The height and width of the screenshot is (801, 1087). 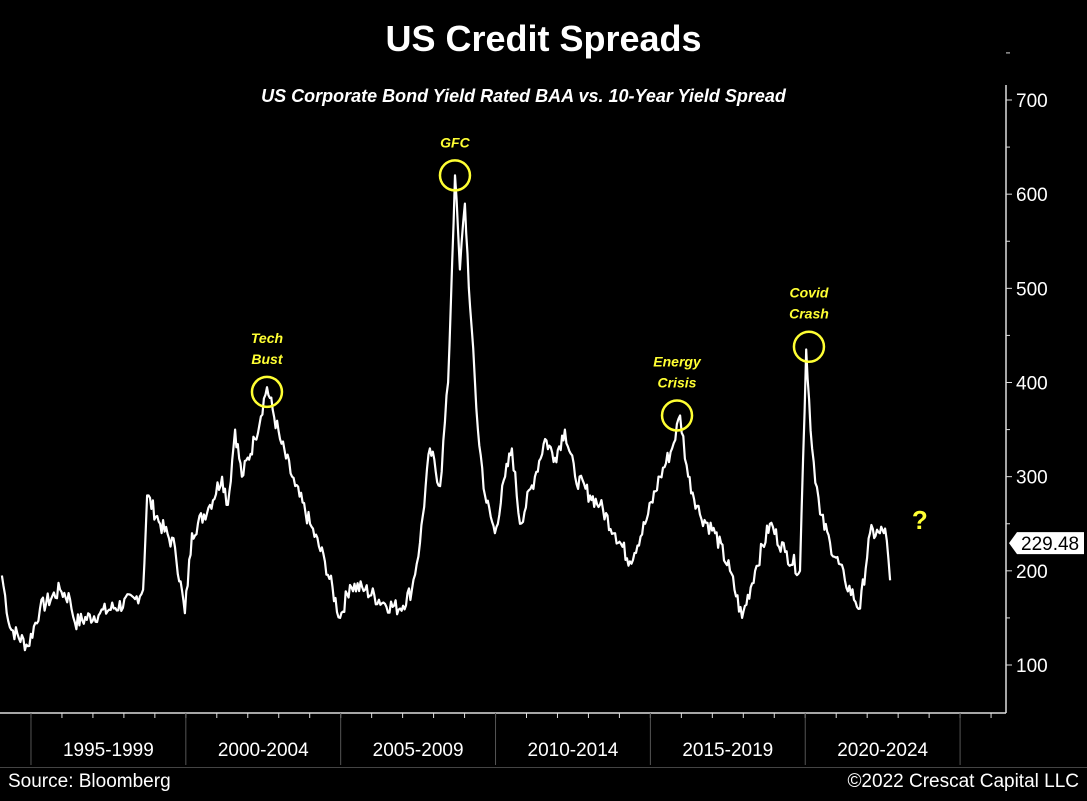 I want to click on annotation-label: Covid, so click(x=809, y=293).